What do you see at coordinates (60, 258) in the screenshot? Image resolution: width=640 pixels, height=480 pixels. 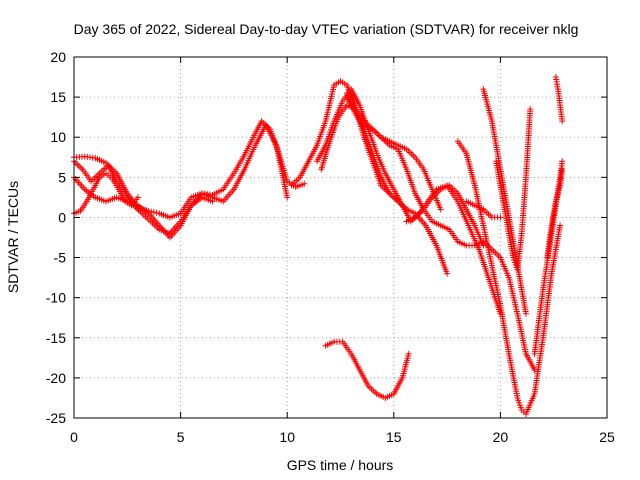 I see `y-tick-label: -5` at bounding box center [60, 258].